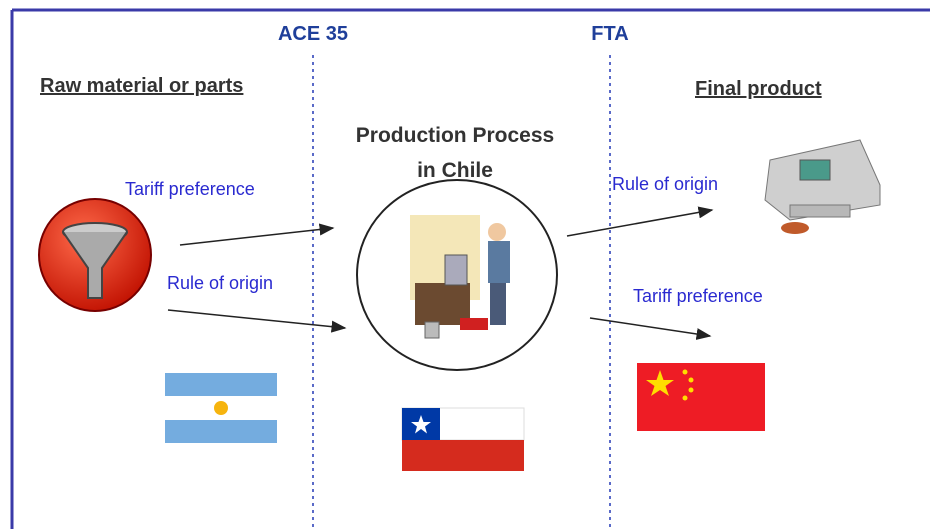 Image resolution: width=930 pixels, height=529 pixels. I want to click on funnel-icon, so click(95, 255).